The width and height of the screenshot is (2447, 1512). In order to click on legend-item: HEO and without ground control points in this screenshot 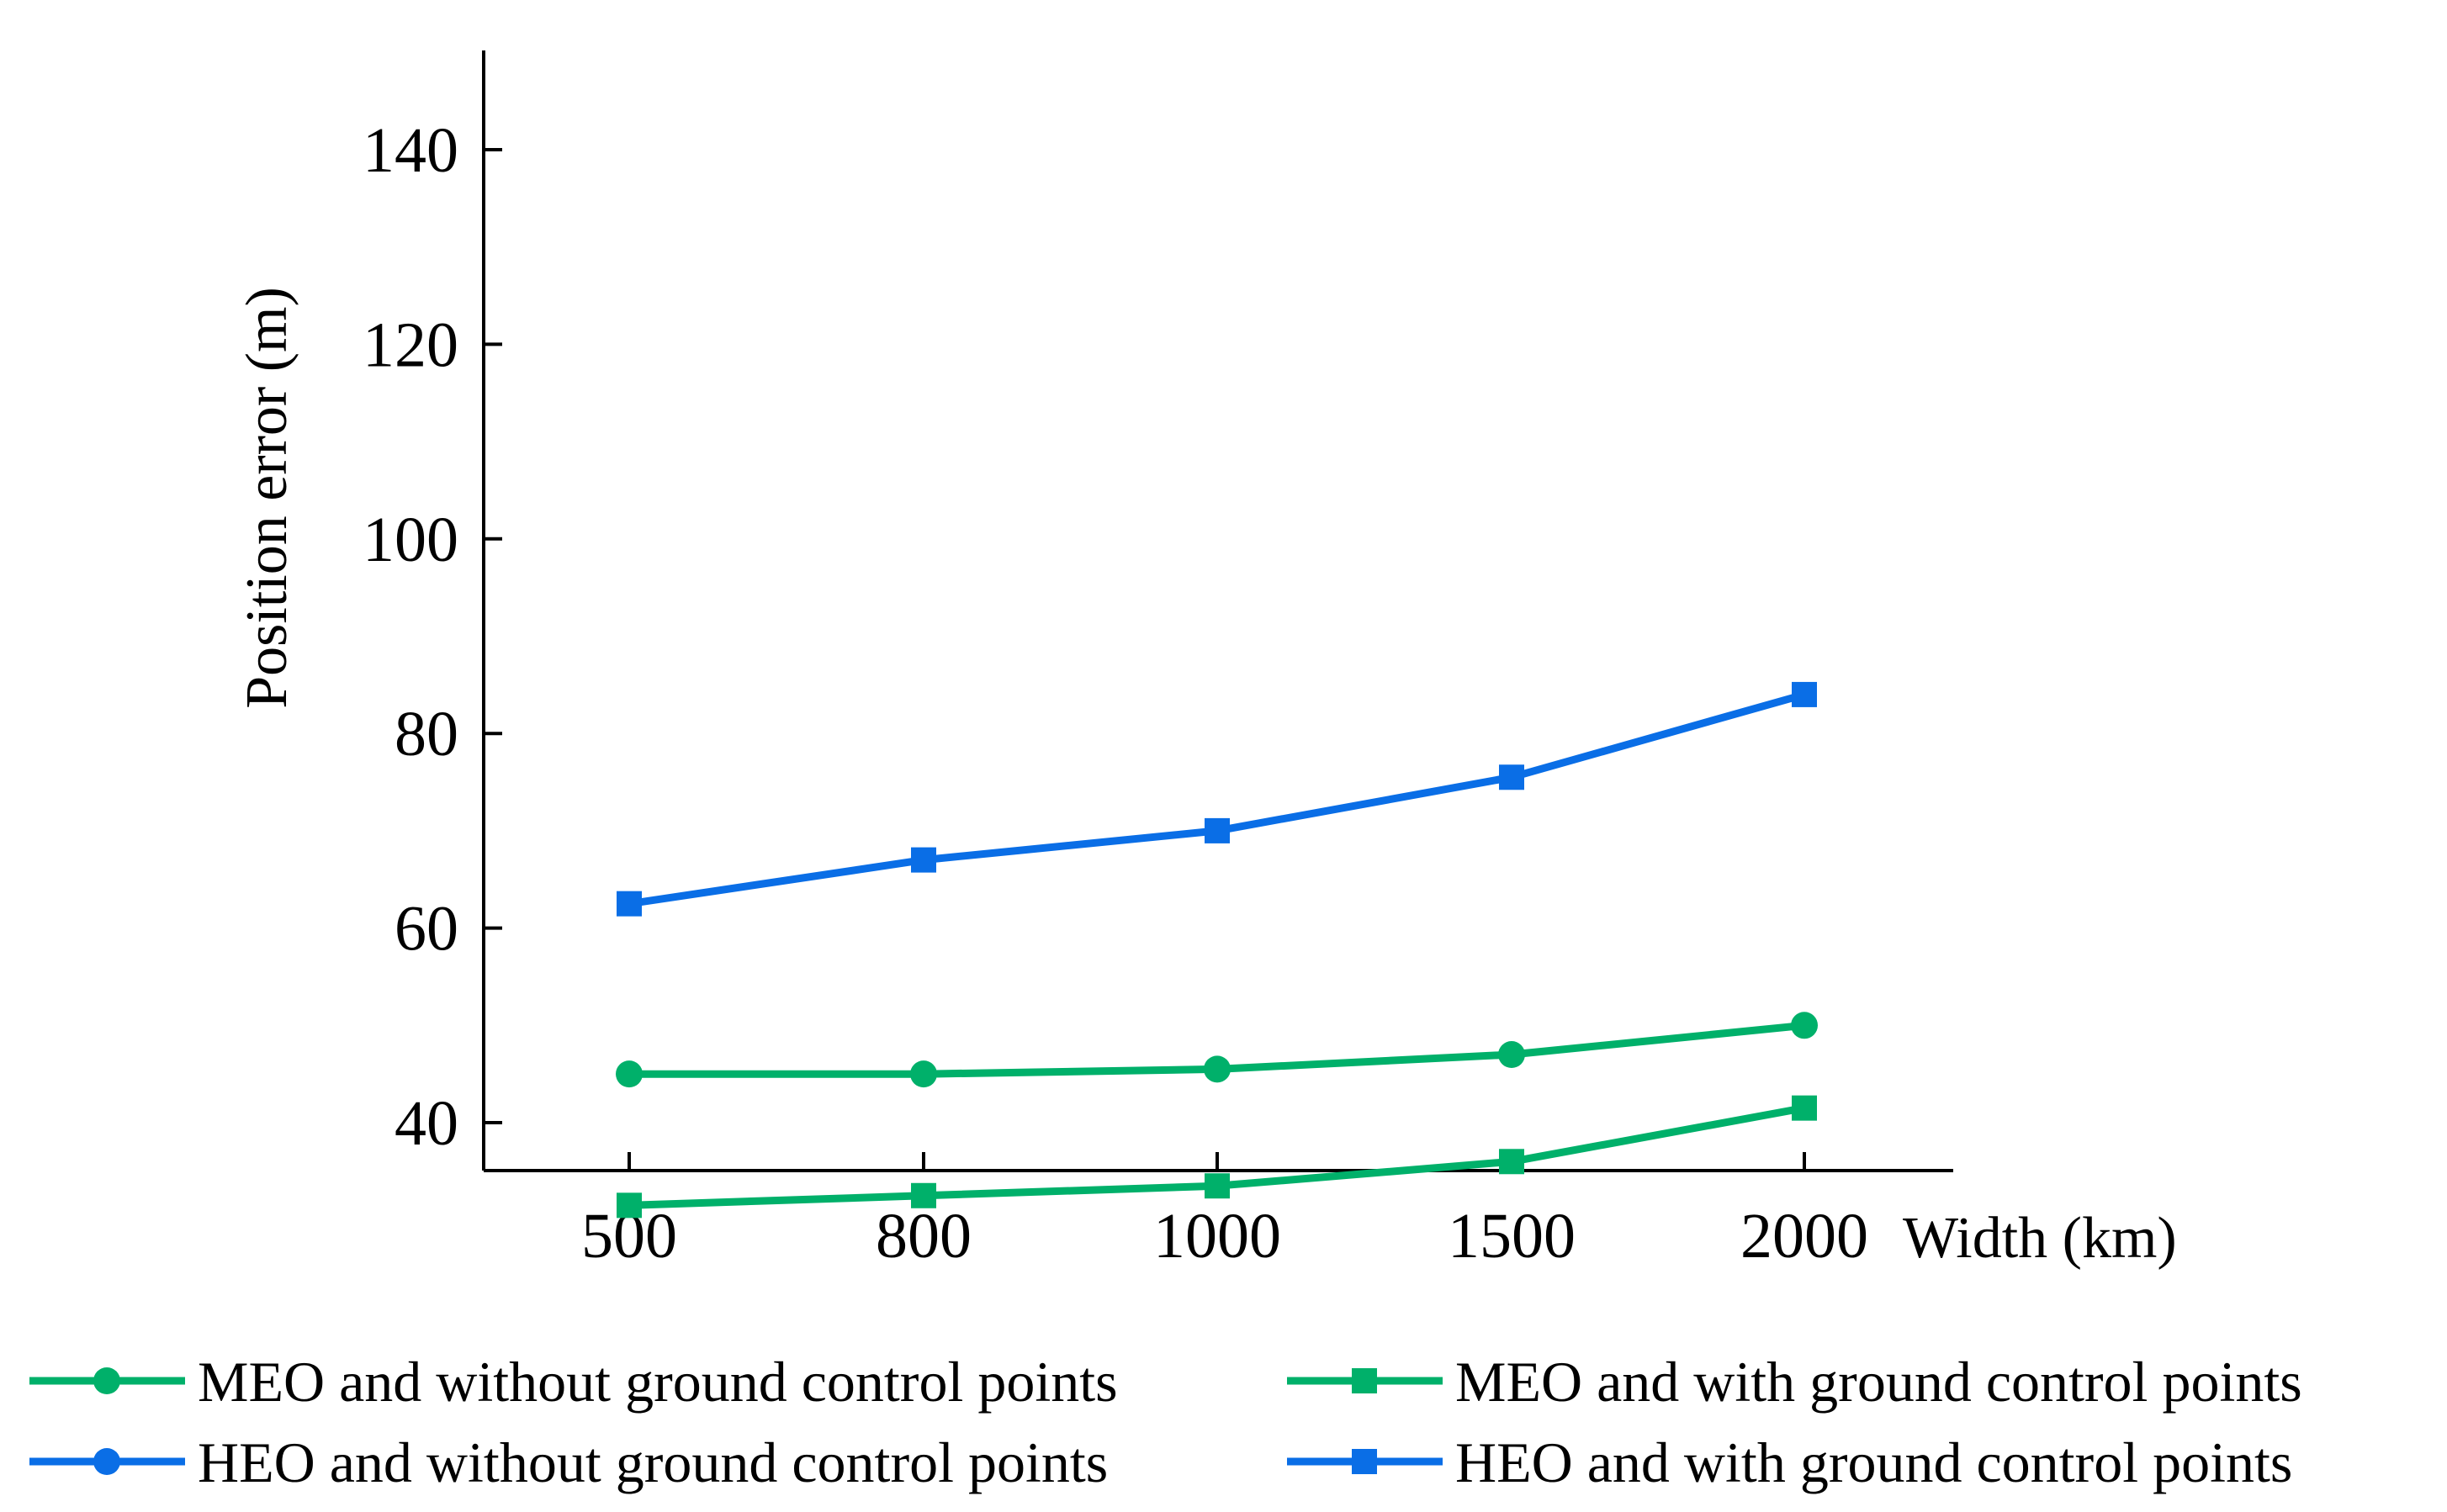, I will do `click(568, 1462)`.